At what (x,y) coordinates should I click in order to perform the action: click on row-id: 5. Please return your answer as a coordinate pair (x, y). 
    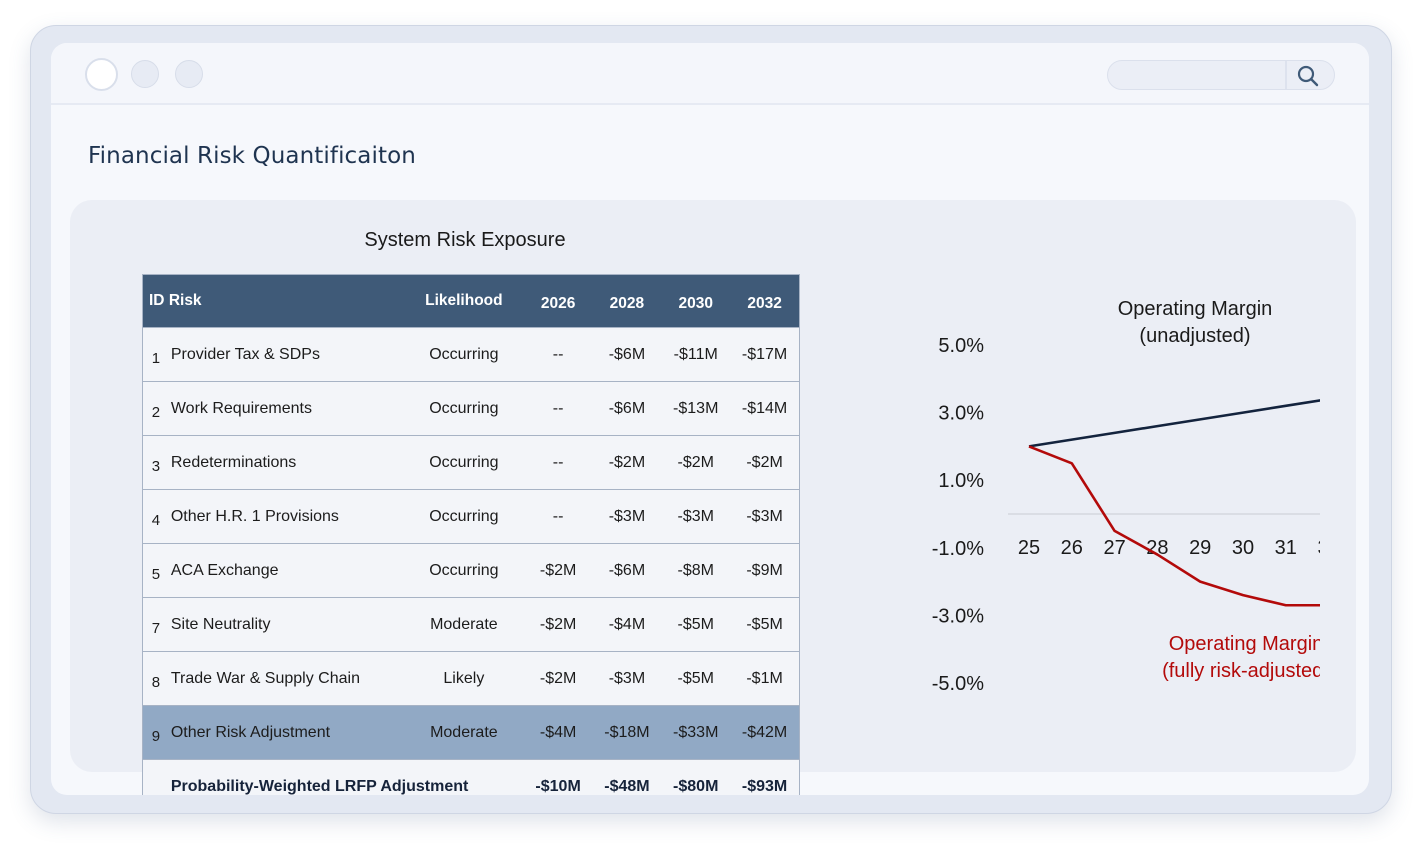
    Looking at the image, I should click on (155, 570).